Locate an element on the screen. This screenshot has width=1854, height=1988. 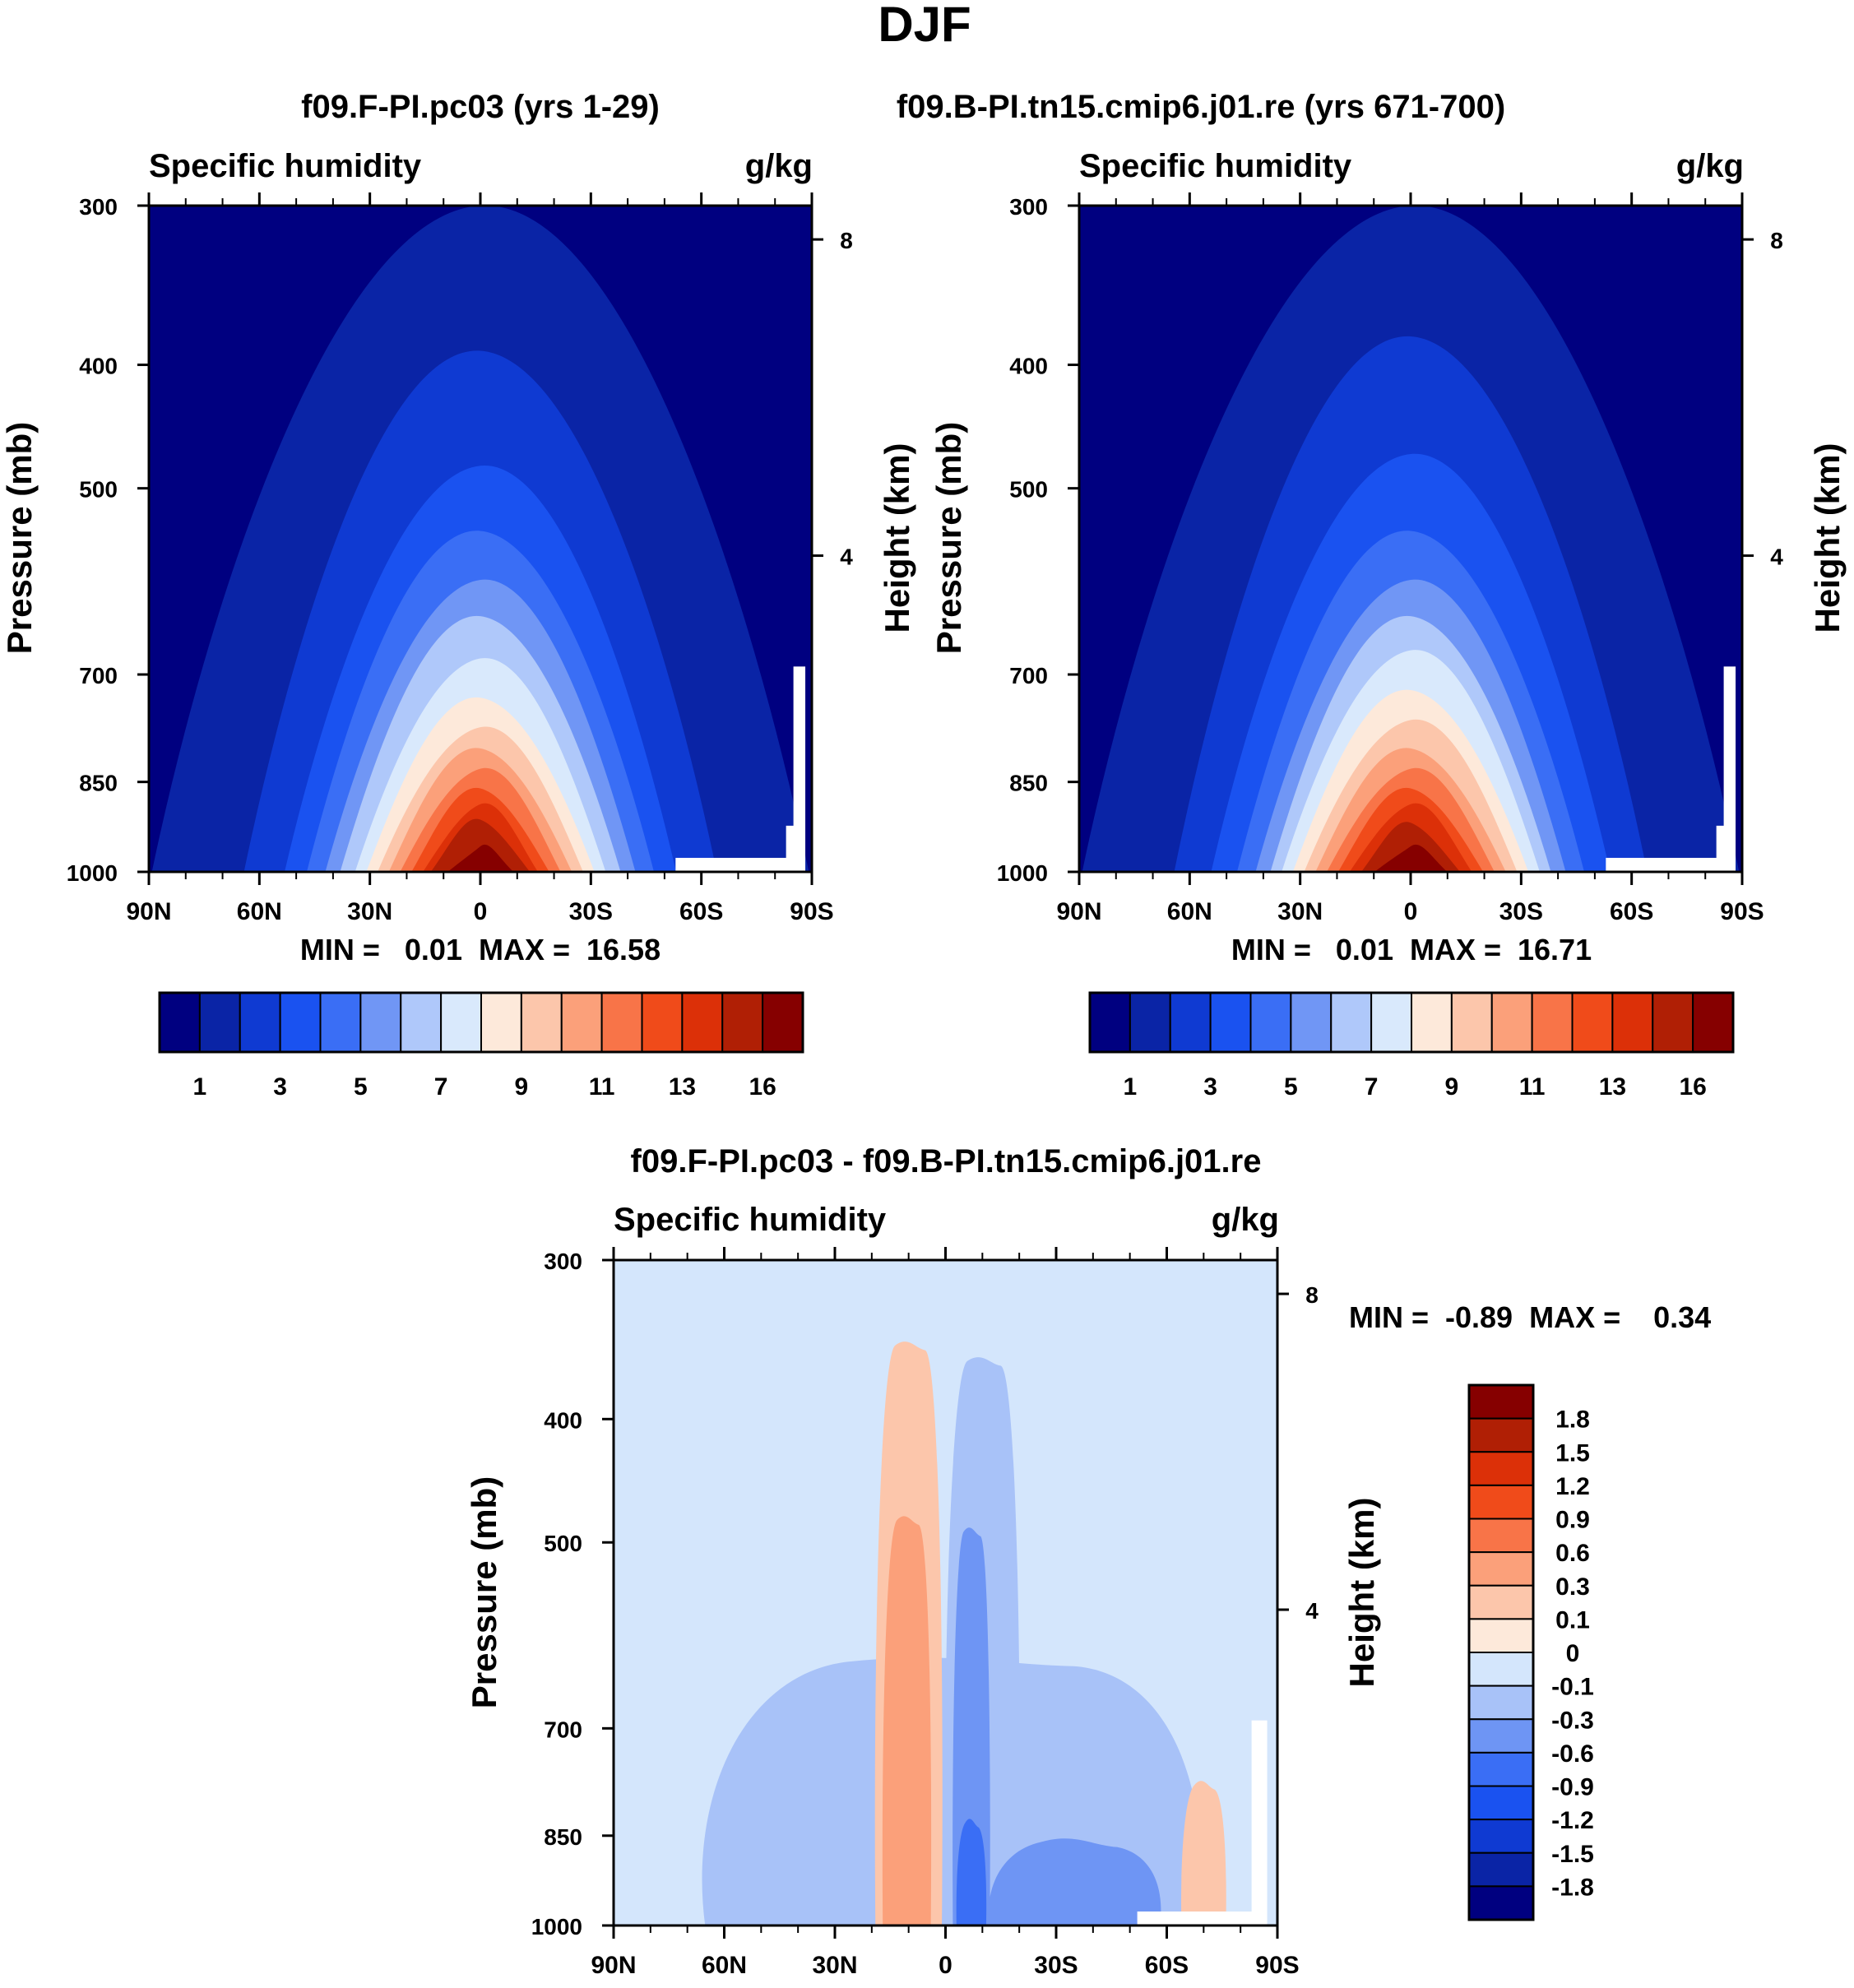
panel-2-y2-axis-label: Height (km) is located at coordinates (1827, 538).